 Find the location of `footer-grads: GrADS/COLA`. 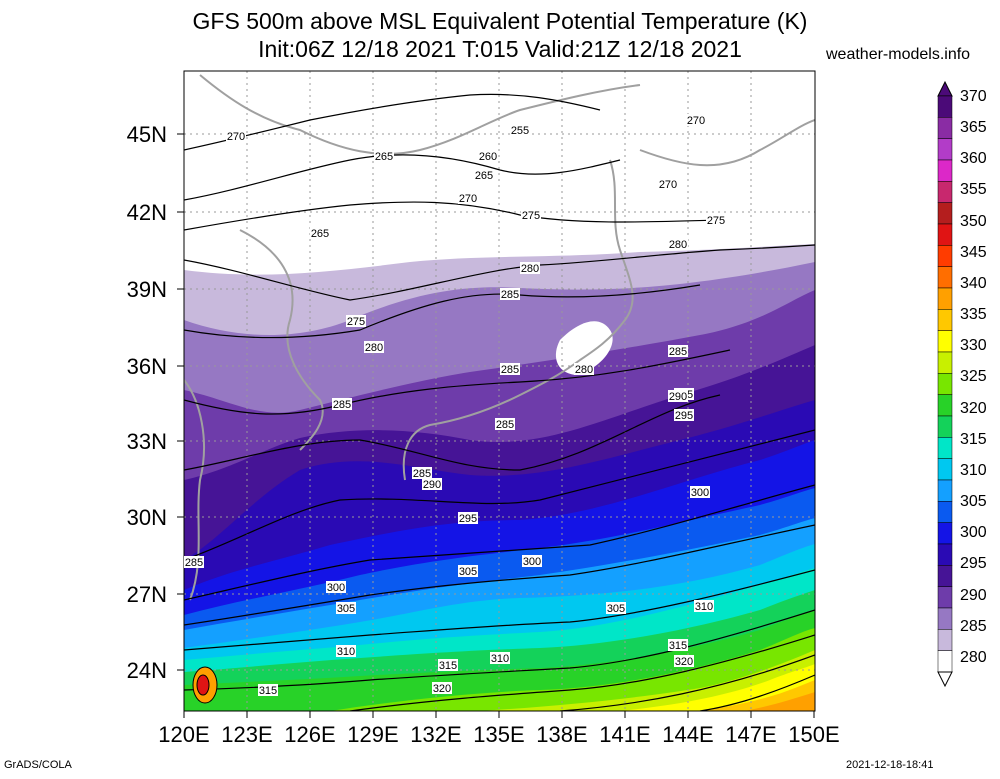

footer-grads: GrADS/COLA is located at coordinates (38, 765).